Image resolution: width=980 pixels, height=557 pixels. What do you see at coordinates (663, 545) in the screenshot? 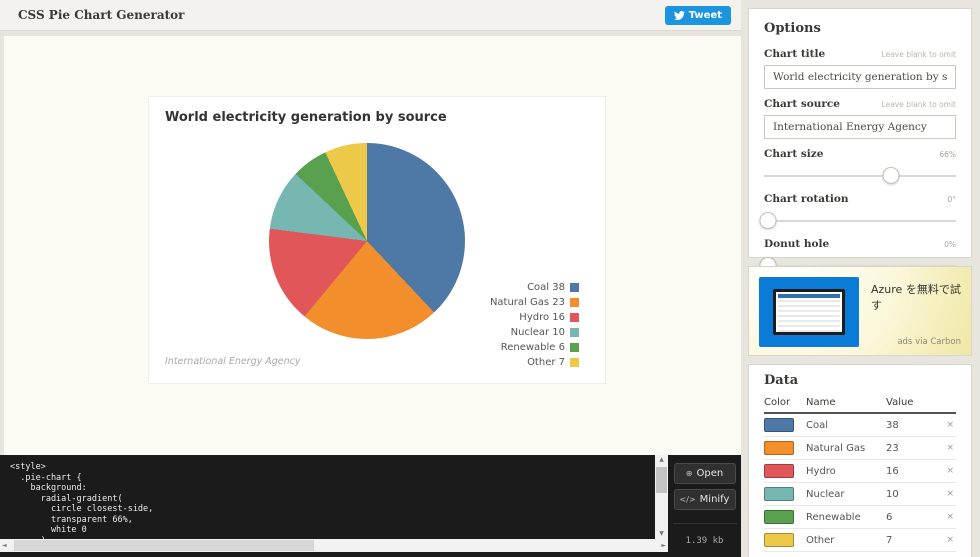
I see `scroll-right-icon: ►` at bounding box center [663, 545].